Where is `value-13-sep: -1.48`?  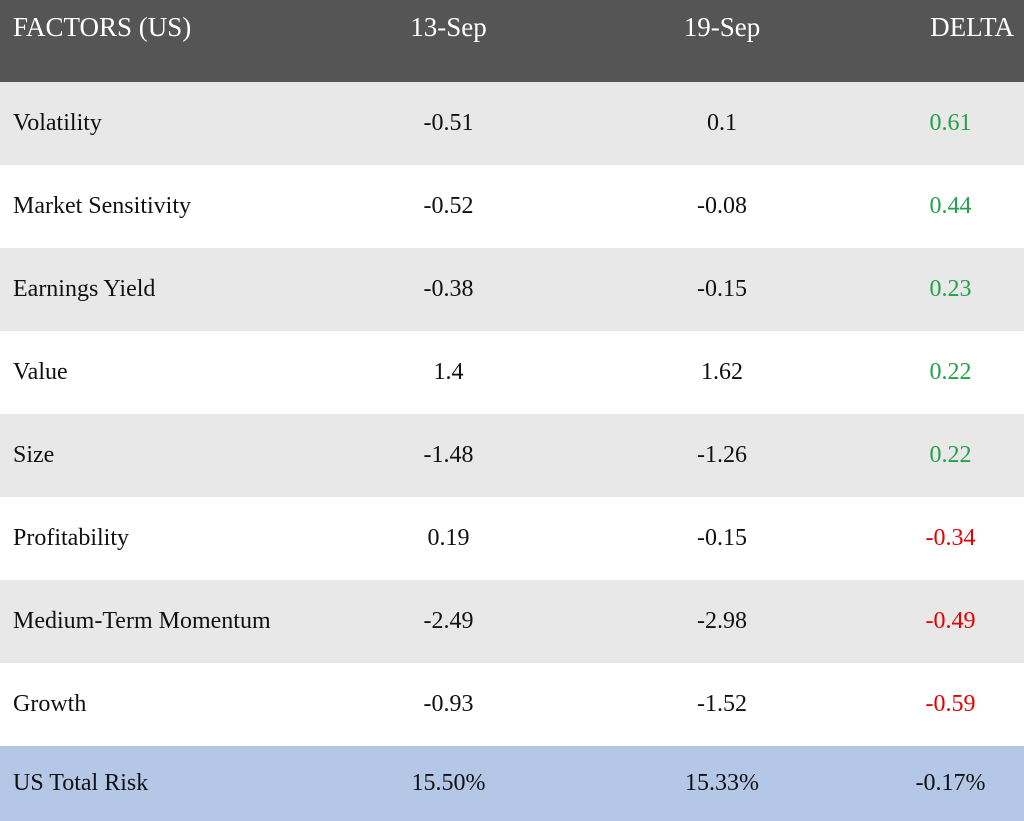
value-13-sep: -1.48 is located at coordinates (448, 455).